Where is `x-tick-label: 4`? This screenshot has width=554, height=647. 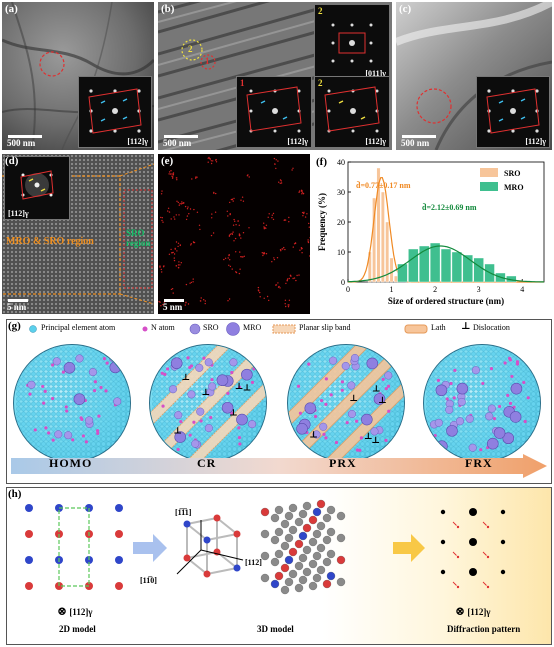 x-tick-label: 4 is located at coordinates (522, 289).